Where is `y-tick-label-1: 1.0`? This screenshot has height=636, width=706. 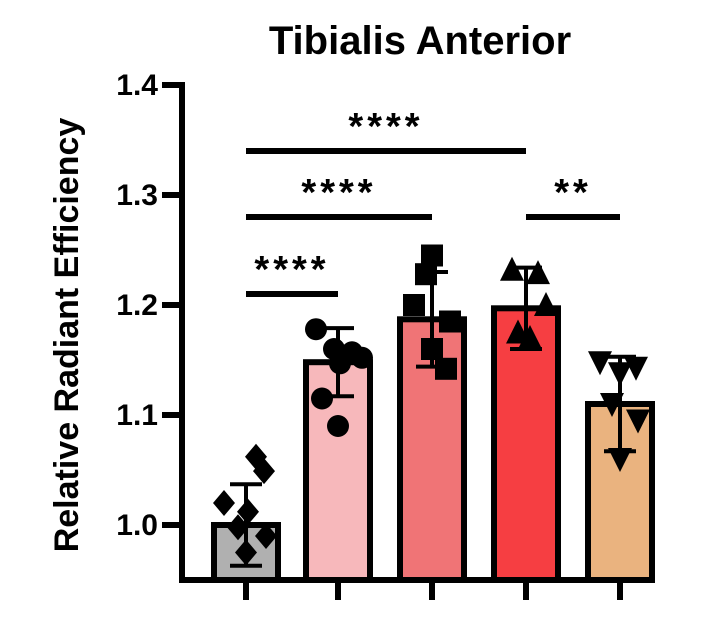
y-tick-label-1: 1.0 is located at coordinates (137, 525).